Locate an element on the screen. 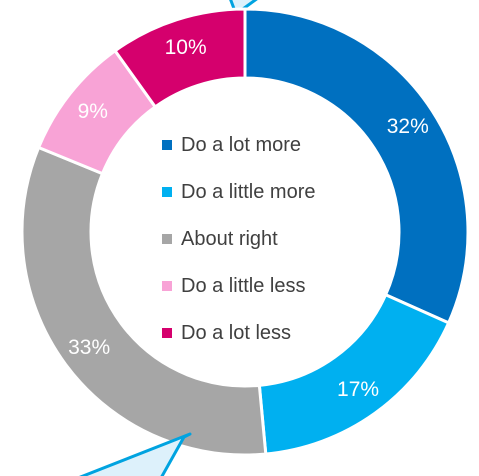 The width and height of the screenshot is (479, 476). legend-label: About right is located at coordinates (229, 239).